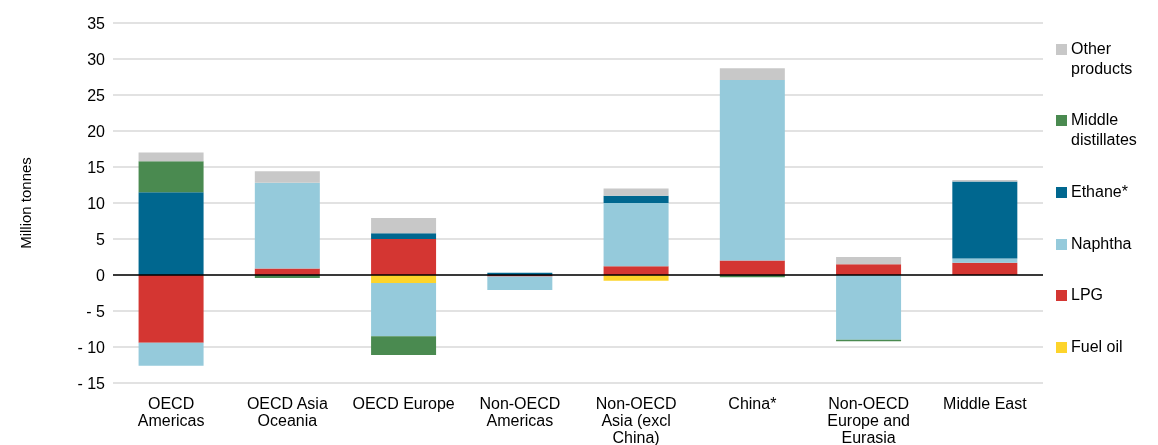 Image resolution: width=1158 pixels, height=445 pixels. Describe the element at coordinates (96, 311) in the screenshot. I see `y-tick-label: - 5` at that location.